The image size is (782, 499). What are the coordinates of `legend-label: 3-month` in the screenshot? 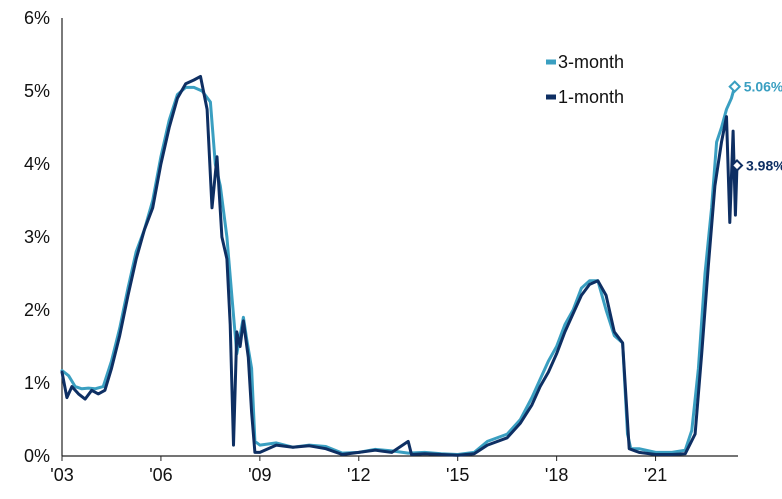 It's located at (591, 62).